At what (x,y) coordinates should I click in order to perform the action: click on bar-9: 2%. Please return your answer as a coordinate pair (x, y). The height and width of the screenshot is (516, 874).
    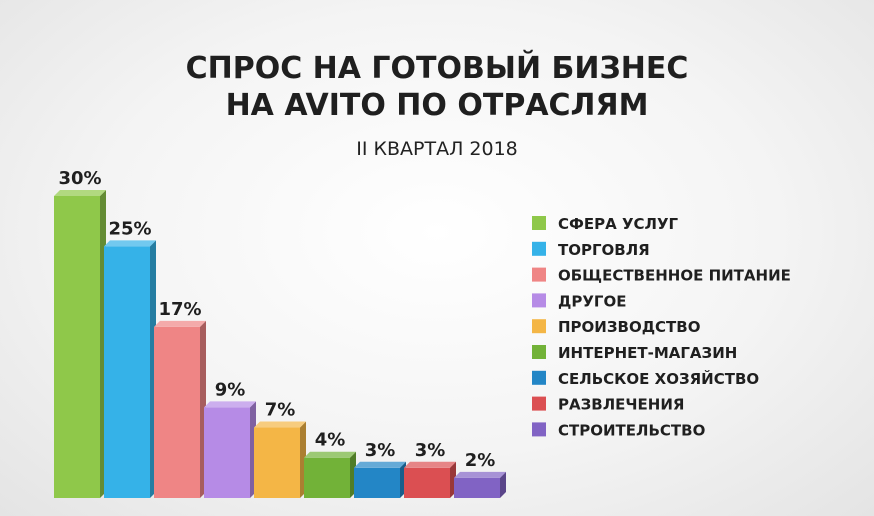
    Looking at the image, I should click on (480, 474).